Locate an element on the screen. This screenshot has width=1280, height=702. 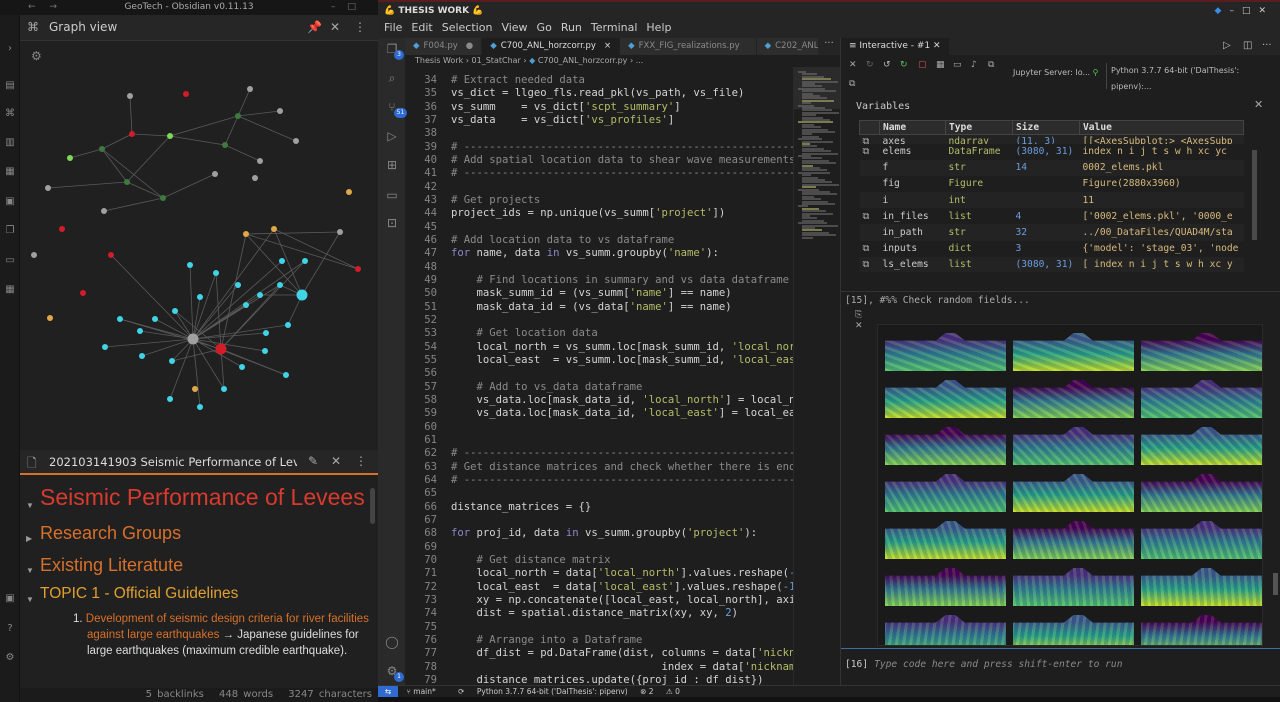
copy-output-icon: ⎘ is located at coordinates (859, 315).